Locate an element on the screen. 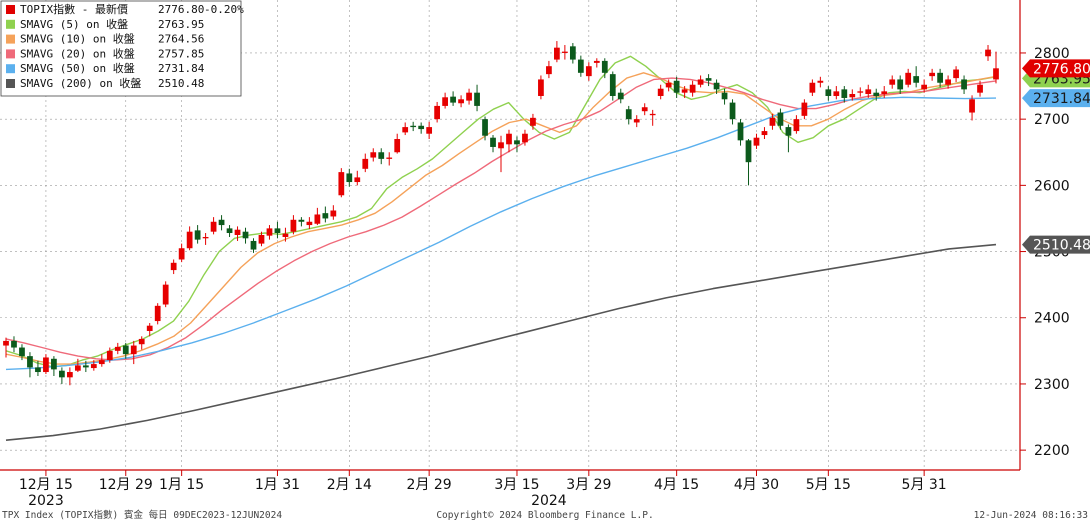 The image size is (1090, 523). x-tick-label: 3月 15 is located at coordinates (516, 485).